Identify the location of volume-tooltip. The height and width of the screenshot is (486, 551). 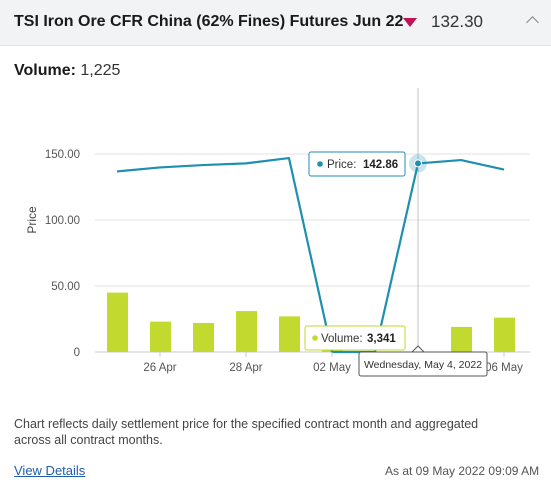
(355, 338).